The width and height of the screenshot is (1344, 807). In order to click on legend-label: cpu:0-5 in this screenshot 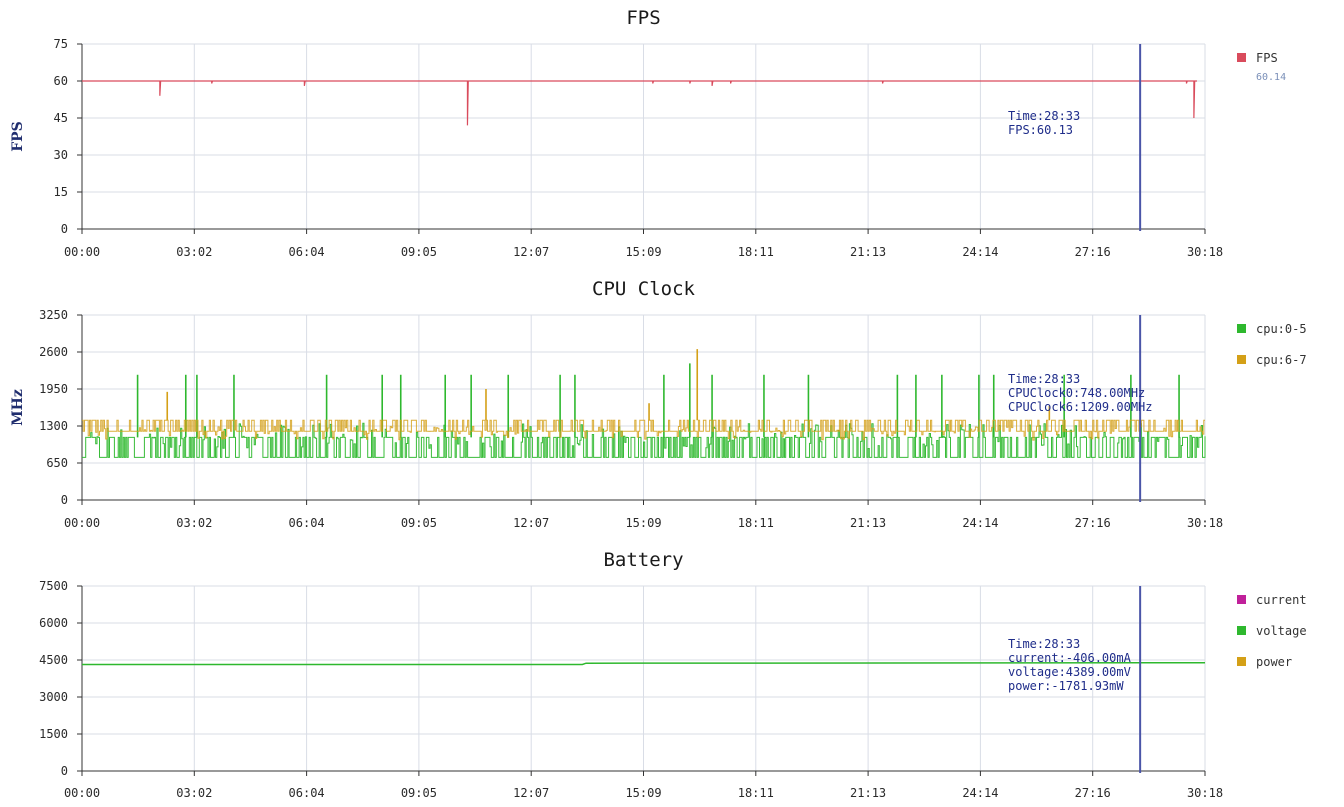, I will do `click(1281, 329)`.